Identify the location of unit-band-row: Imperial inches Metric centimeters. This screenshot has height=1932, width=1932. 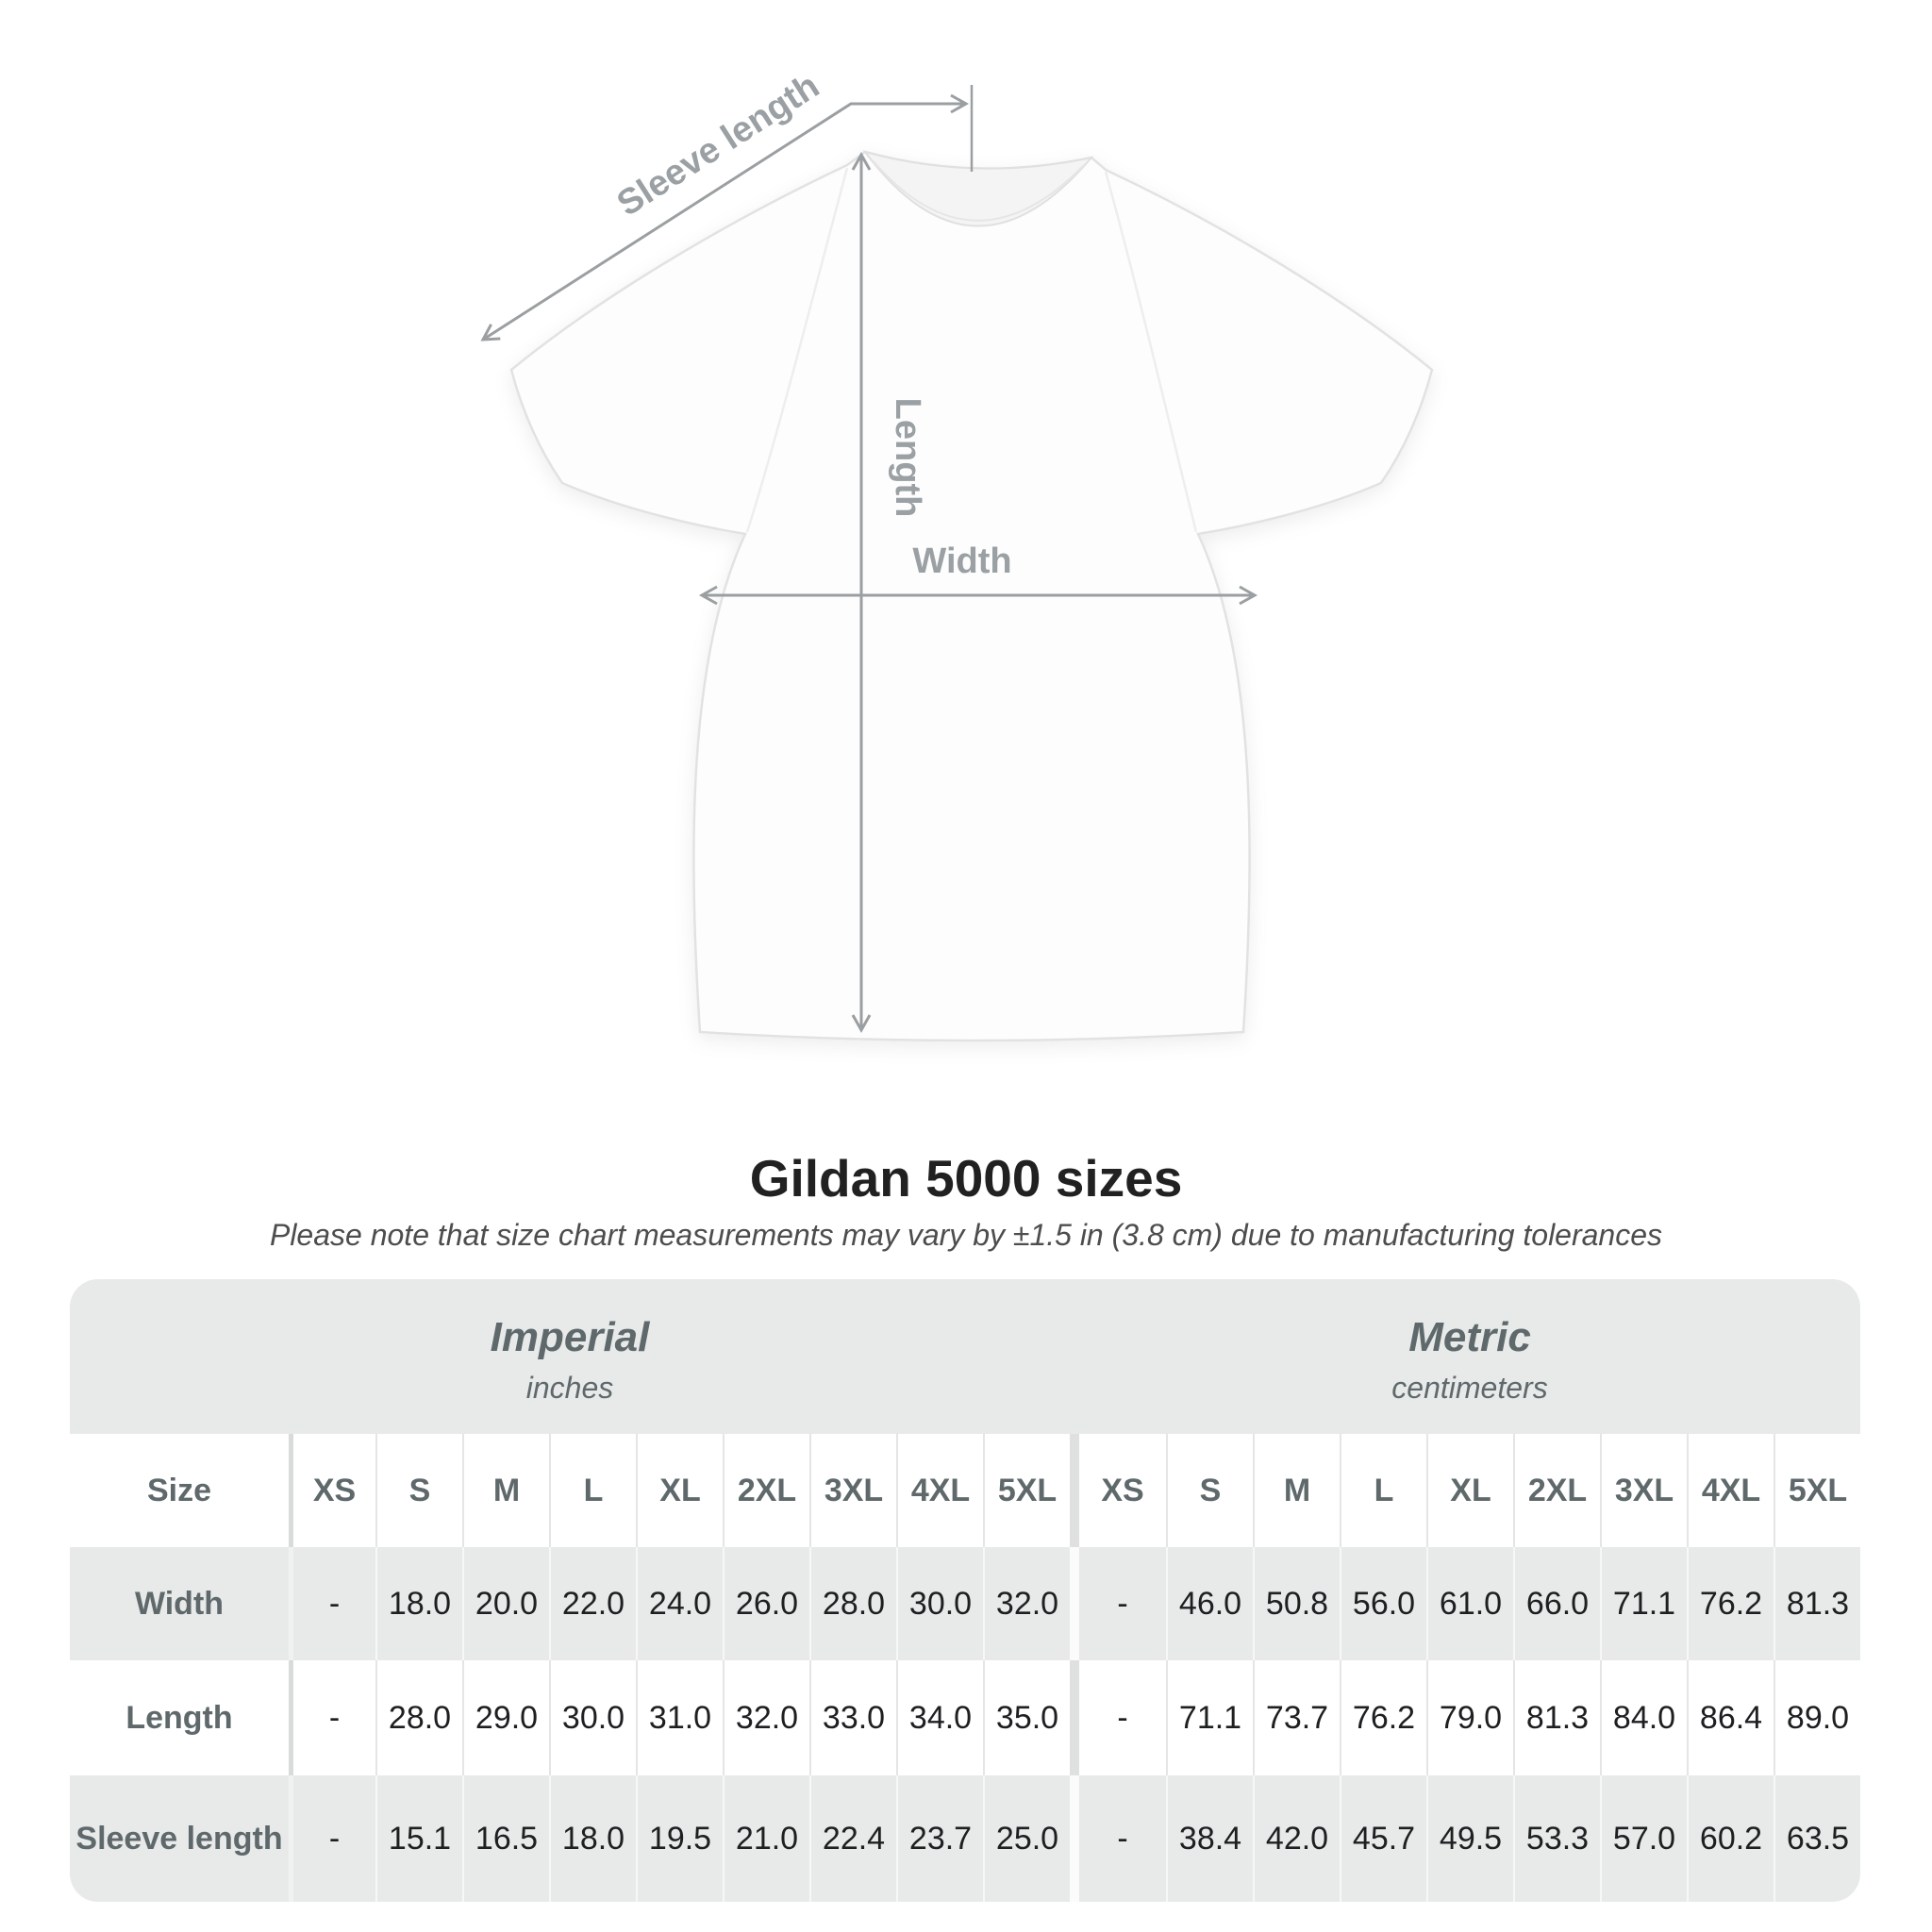
(965, 1356).